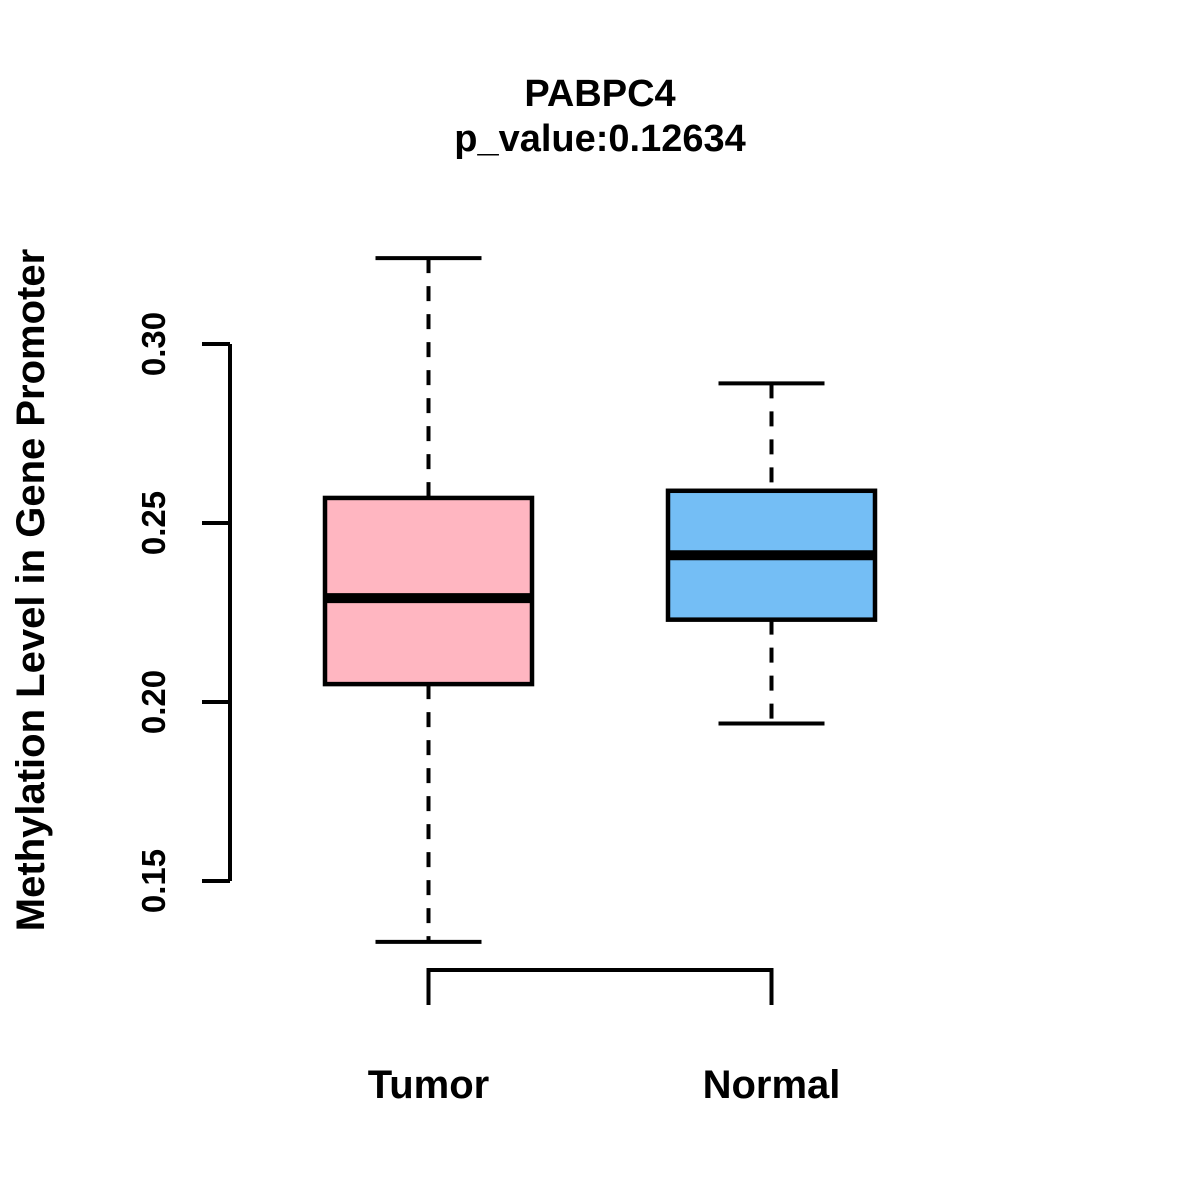 The width and height of the screenshot is (1200, 1200). Describe the element at coordinates (600, 139) in the screenshot. I see `chart-subtitle: p_value:0.12634` at that location.